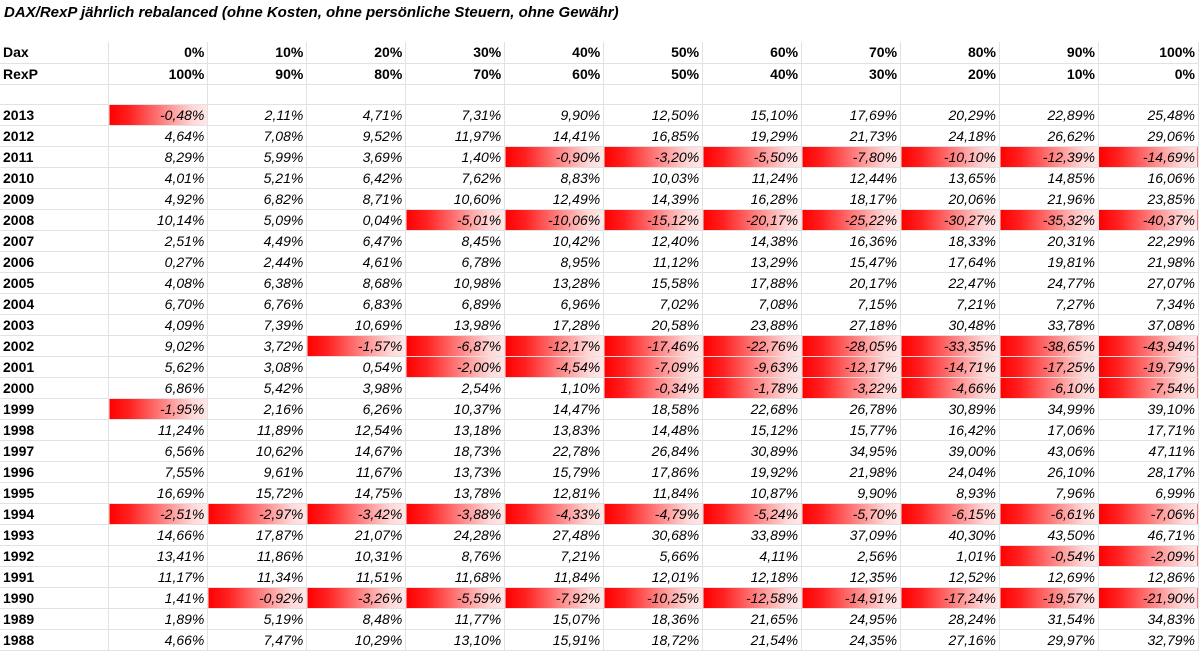 The image size is (1199, 652). I want to click on return-cell: 7,08%, so click(752, 304).